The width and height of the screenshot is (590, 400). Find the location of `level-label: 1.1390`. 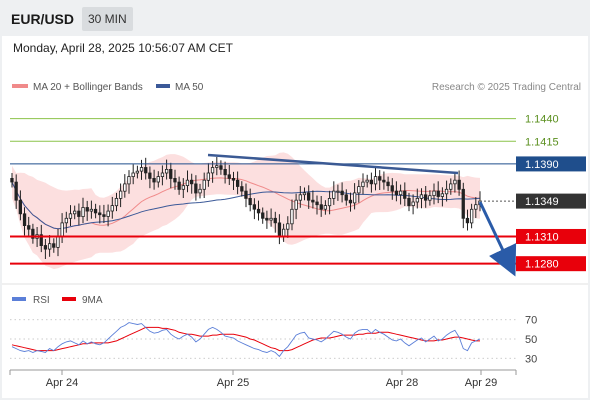

level-label: 1.1390 is located at coordinates (542, 165).